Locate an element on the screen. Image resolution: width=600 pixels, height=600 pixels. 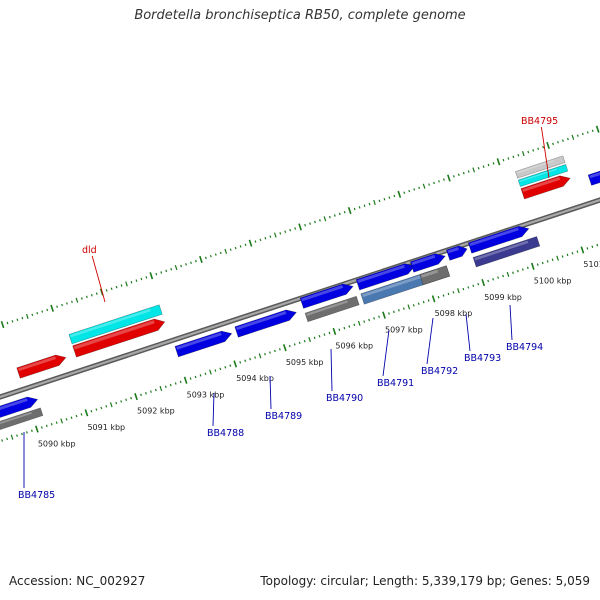
gene-label-text: BB4790 is located at coordinates (344, 398).